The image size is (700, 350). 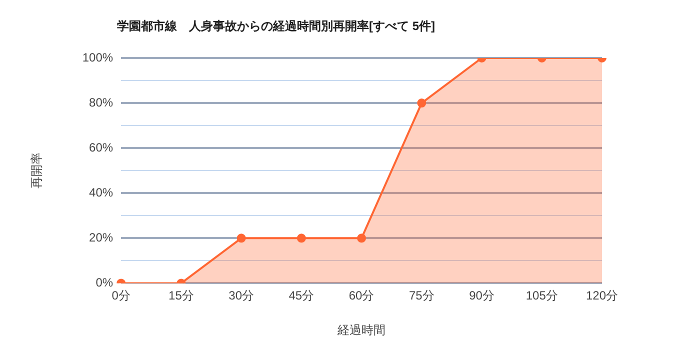 I want to click on x-tick-label: 90分, so click(x=481, y=295).